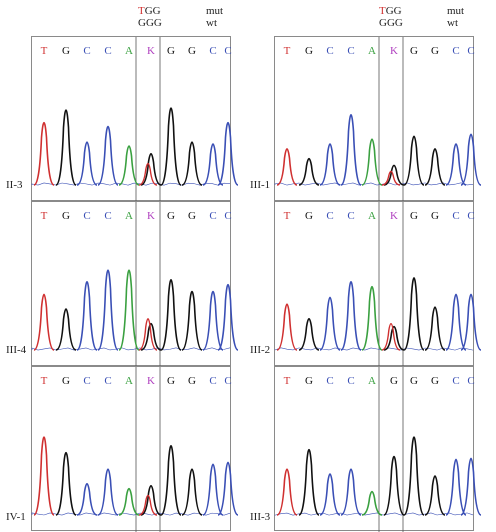 Image resolution: width=496 pixels, height=532 pixels. Describe the element at coordinates (16, 517) in the screenshot. I see `sample-label: IV-1` at that location.